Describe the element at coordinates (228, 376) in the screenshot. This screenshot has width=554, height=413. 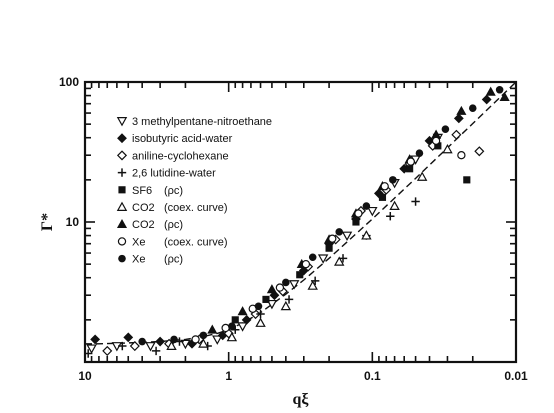
I see `x-tick-label: 1` at that location.